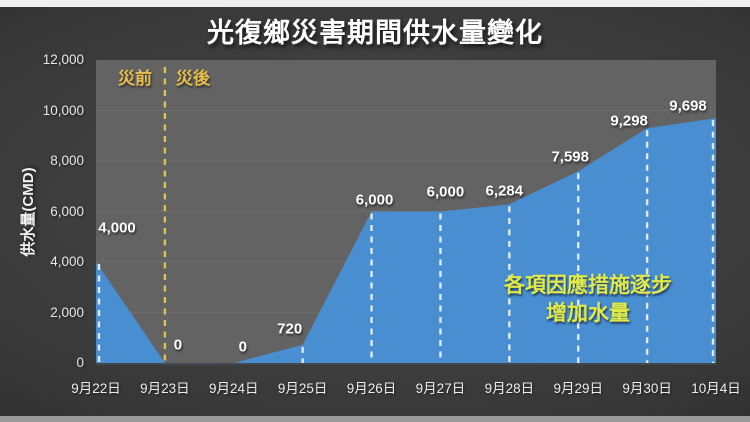 Image resolution: width=750 pixels, height=422 pixels. Describe the element at coordinates (375, 33) in the screenshot. I see `chart-title: 光復鄉災害期間供水量變化` at that location.